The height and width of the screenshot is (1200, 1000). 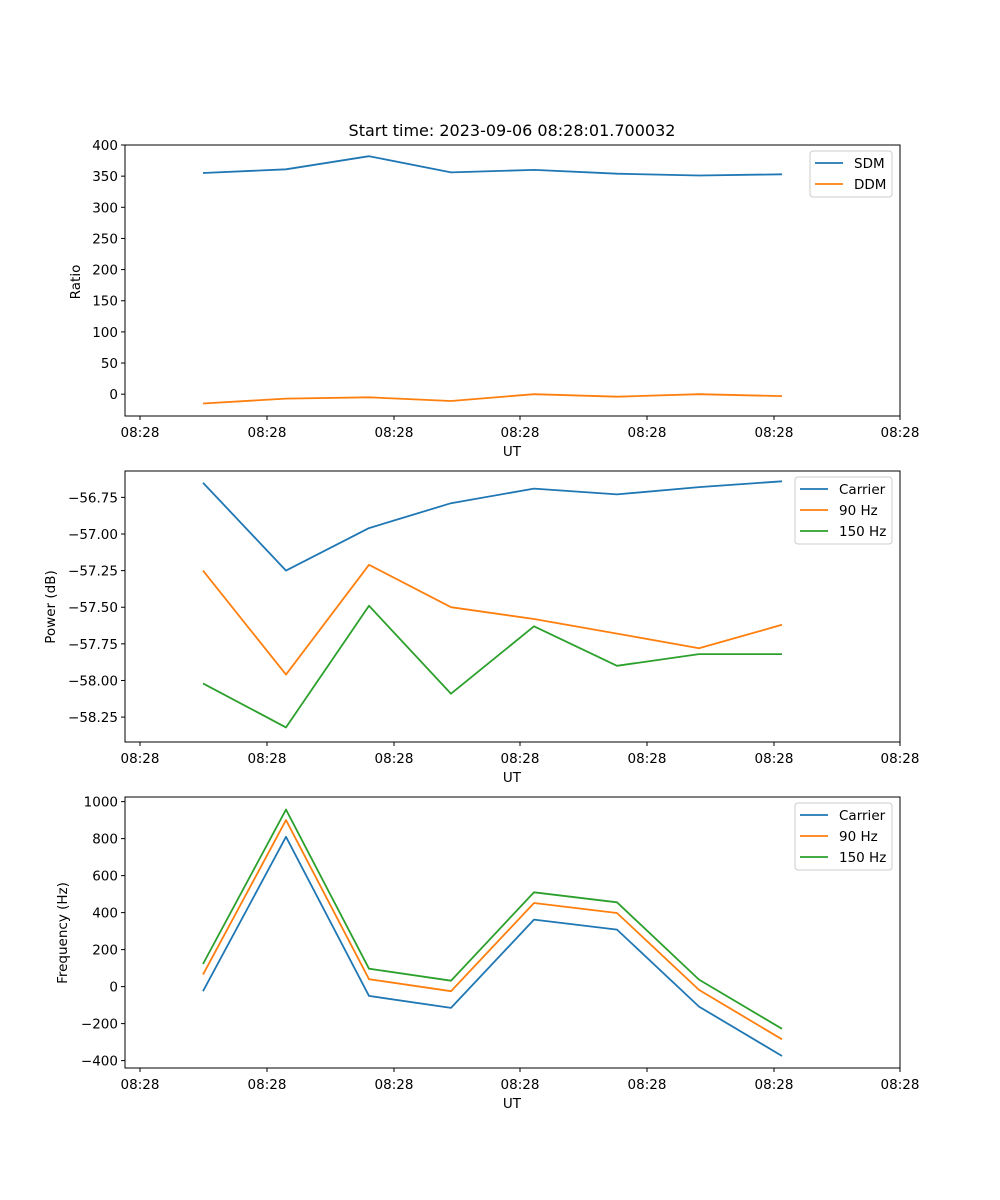 What do you see at coordinates (105, 302) in the screenshot?
I see `y-tick-label: 150` at bounding box center [105, 302].